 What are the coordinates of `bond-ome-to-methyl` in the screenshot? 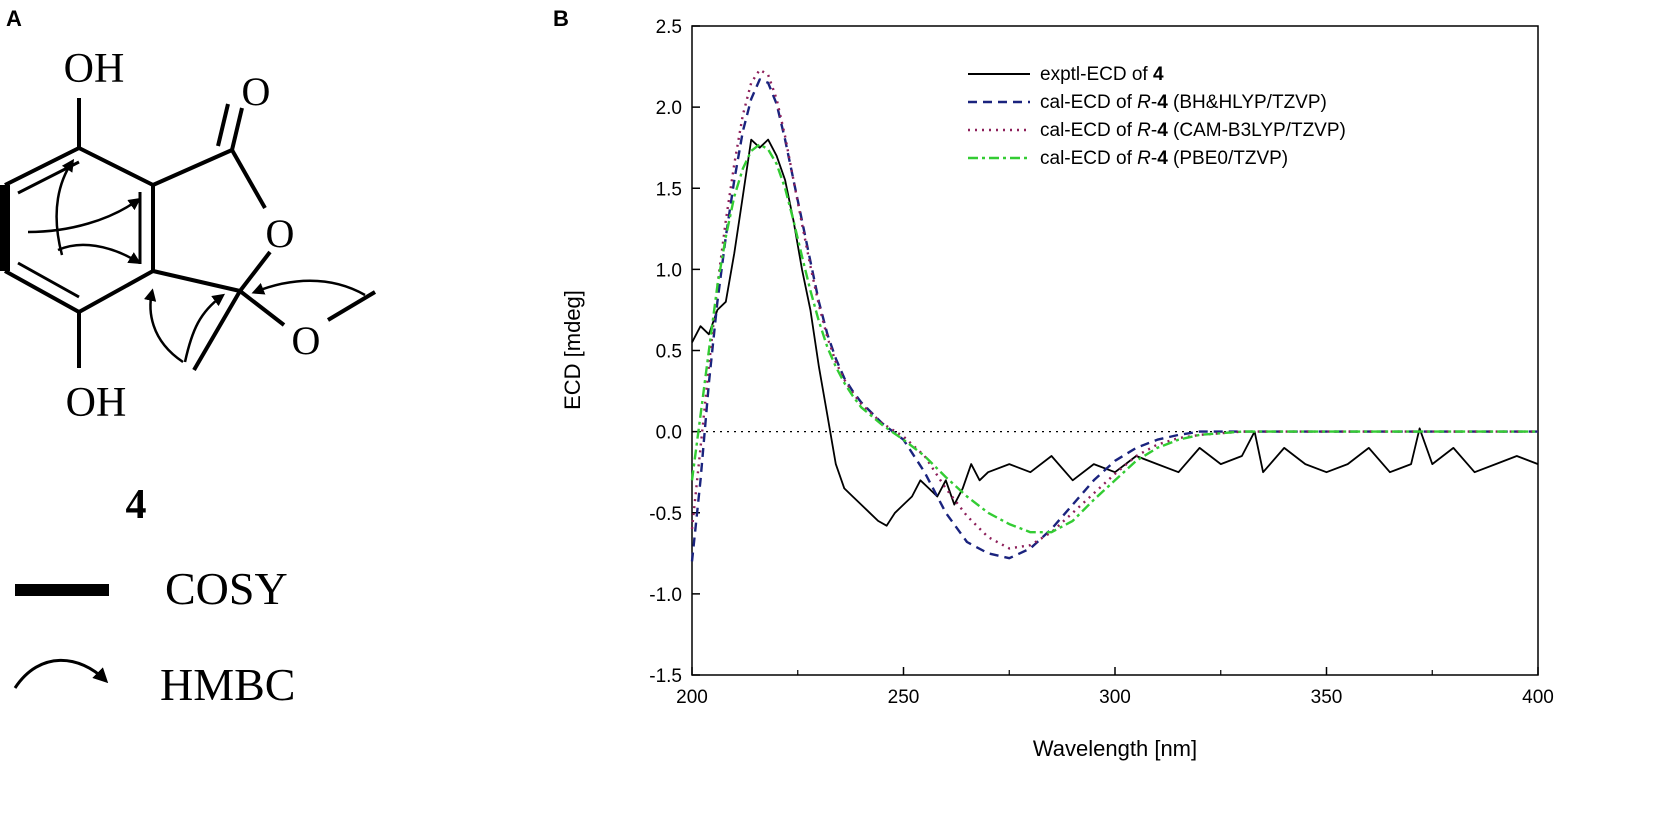 It's located at (351, 306).